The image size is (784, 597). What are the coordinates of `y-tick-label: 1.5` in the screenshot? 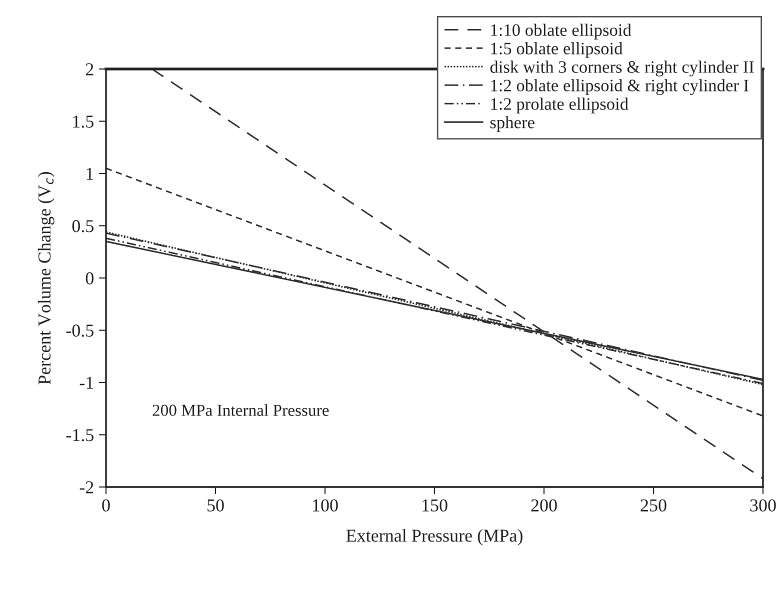 It's located at (83, 122).